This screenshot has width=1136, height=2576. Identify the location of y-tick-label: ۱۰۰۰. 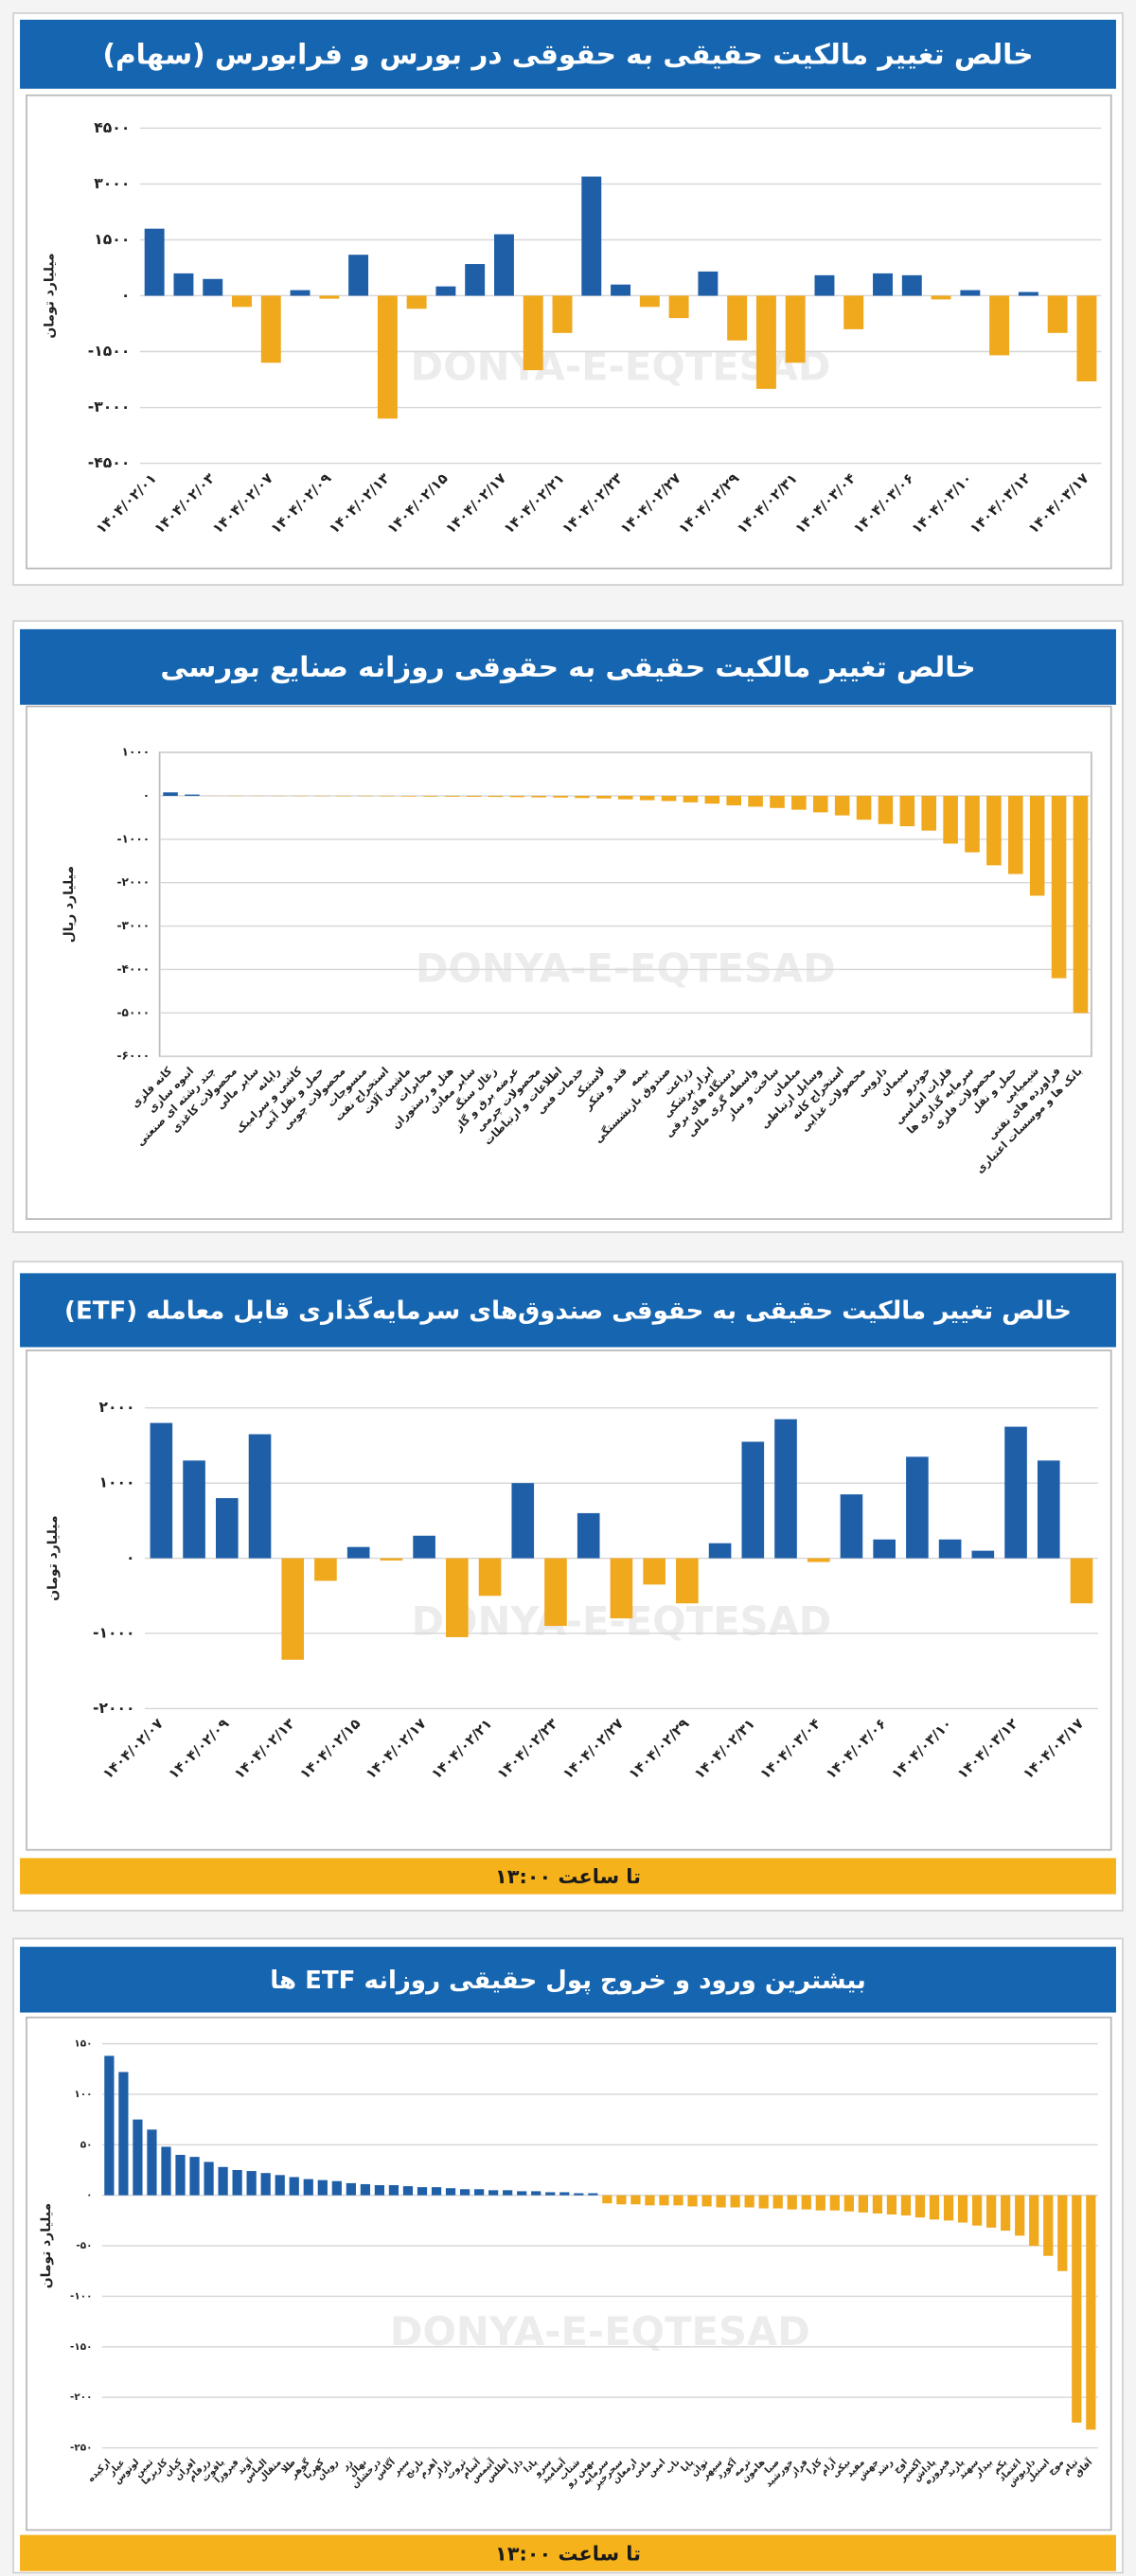
(116, 1482).